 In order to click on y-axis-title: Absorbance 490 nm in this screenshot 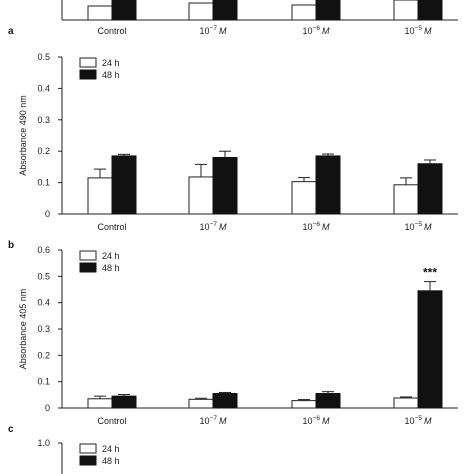, I will do `click(23, 135)`.